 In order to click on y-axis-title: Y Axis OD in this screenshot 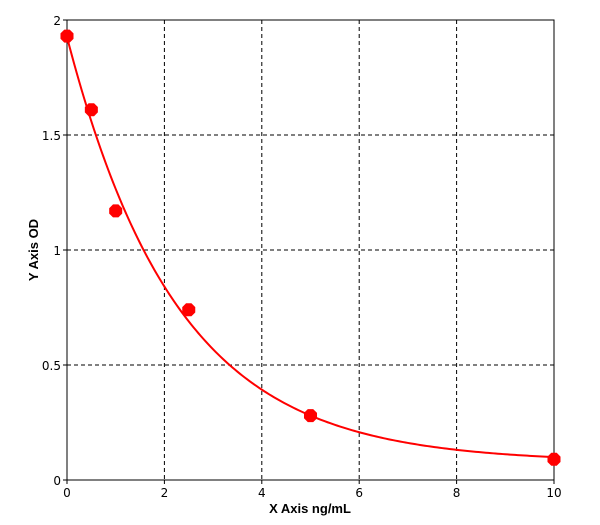, I will do `click(33, 250)`.